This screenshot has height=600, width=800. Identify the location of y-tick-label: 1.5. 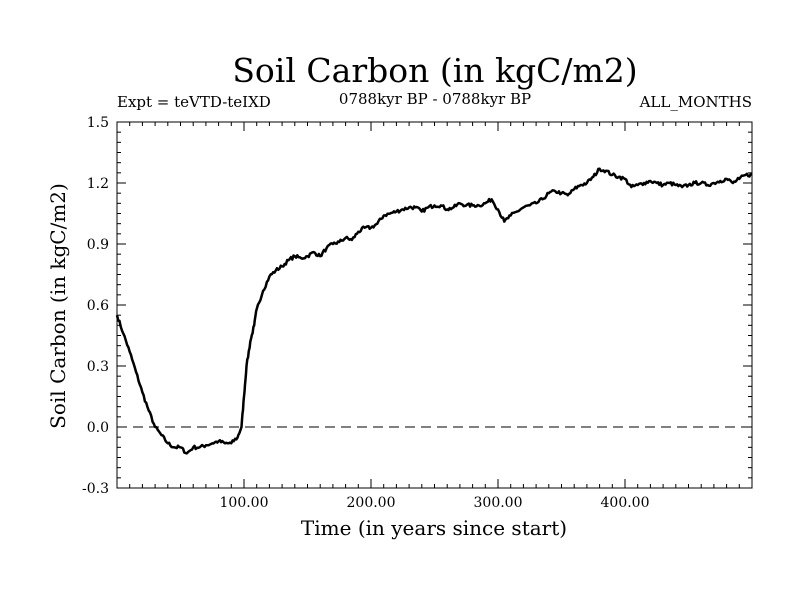
(98, 123).